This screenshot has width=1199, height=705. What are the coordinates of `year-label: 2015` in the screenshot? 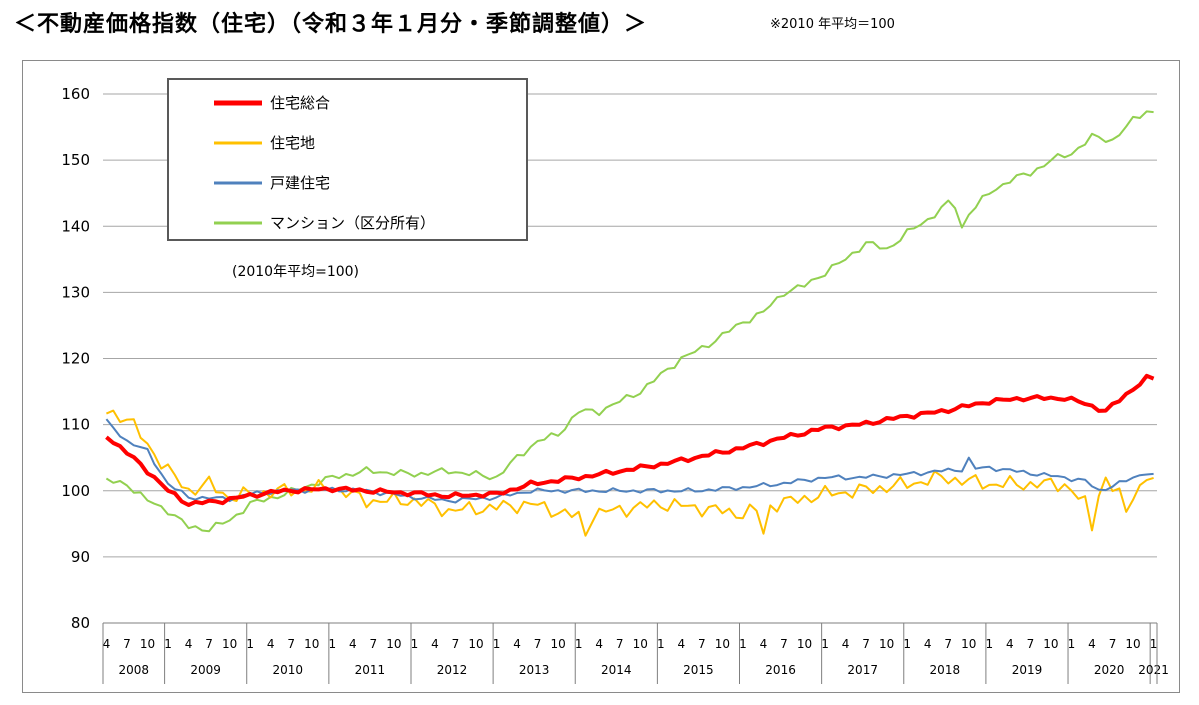 It's located at (698, 670).